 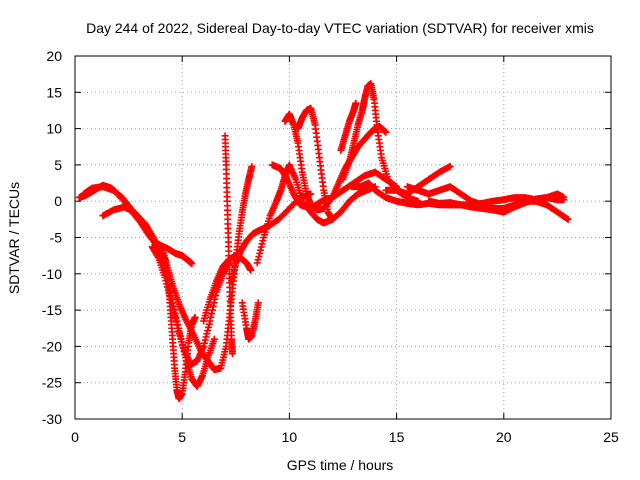 I want to click on y-tick-label: -5, so click(x=56, y=238).